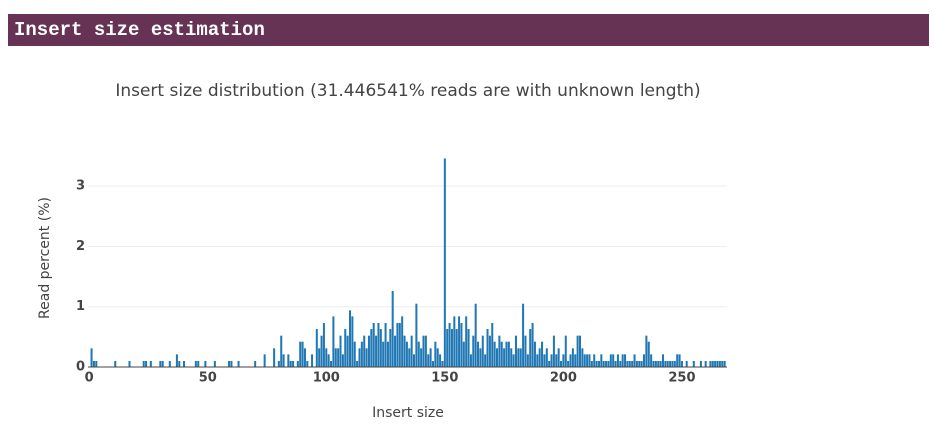  I want to click on x-tick-label: 100, so click(326, 378).